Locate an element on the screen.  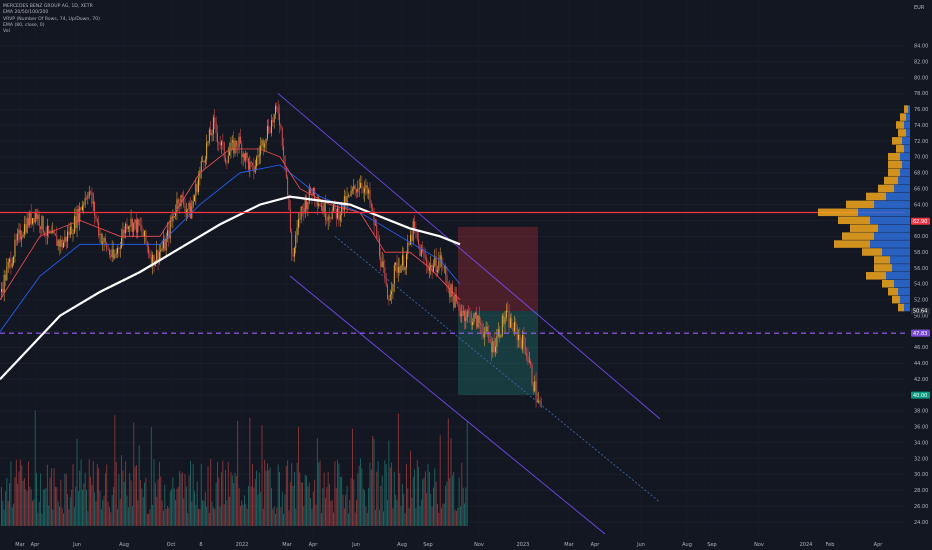
legend-vrvp: VRVP (Number Of Rows, 74, Up/Down, 70) is located at coordinates (51, 19).